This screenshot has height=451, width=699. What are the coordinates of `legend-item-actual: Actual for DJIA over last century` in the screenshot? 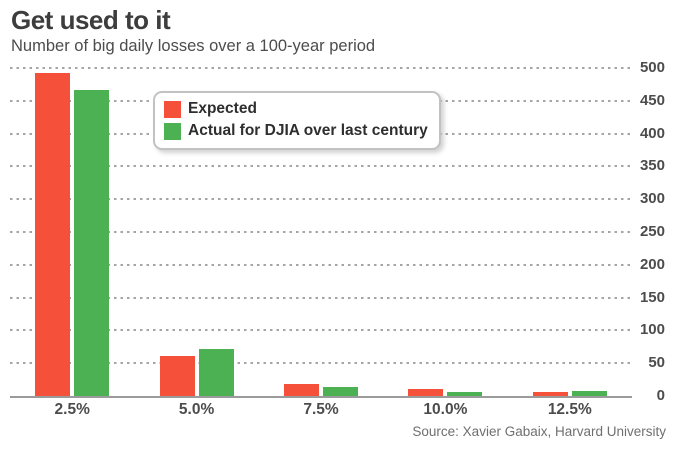 It's located at (296, 131).